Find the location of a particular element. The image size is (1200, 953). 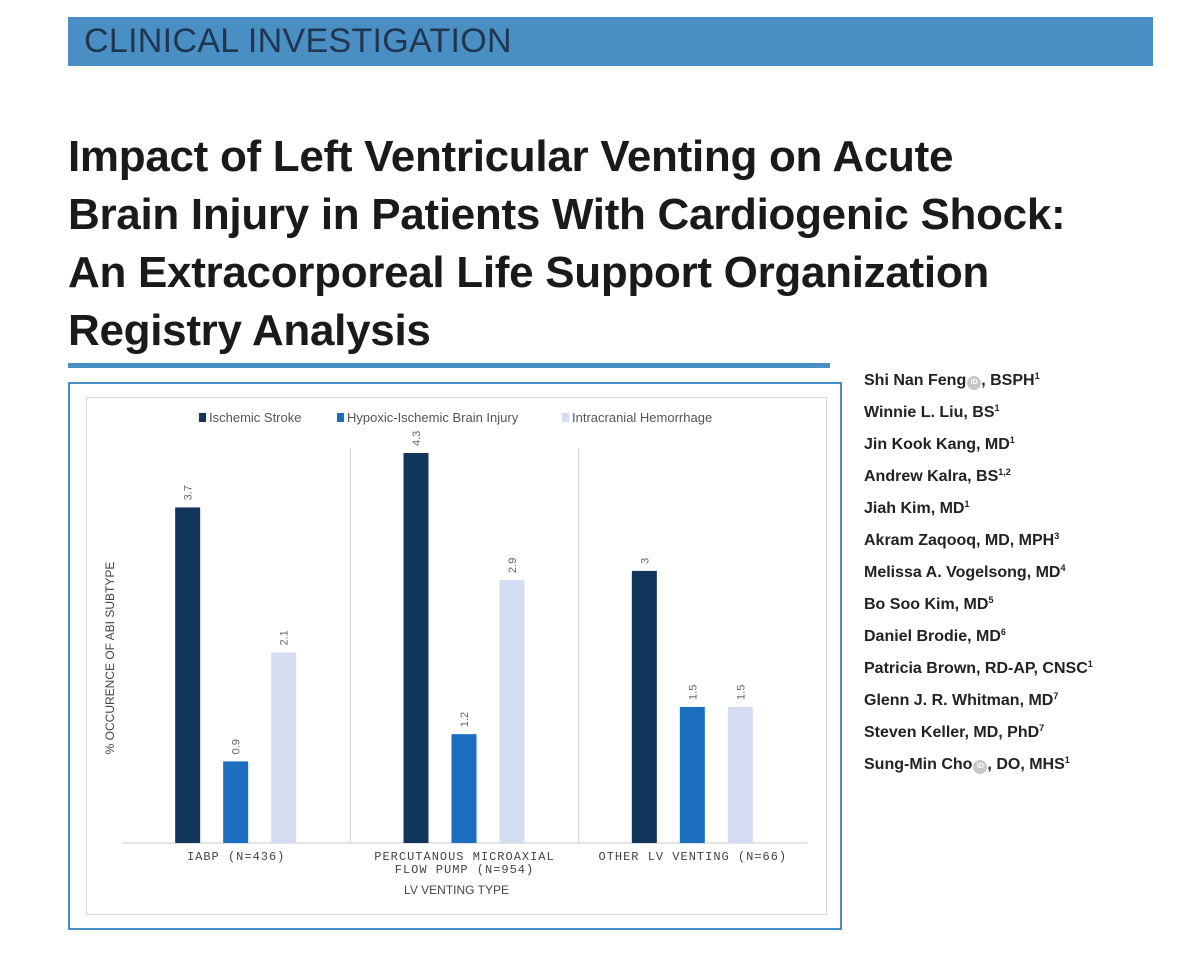

data-label: 1.2 is located at coordinates (465, 719).